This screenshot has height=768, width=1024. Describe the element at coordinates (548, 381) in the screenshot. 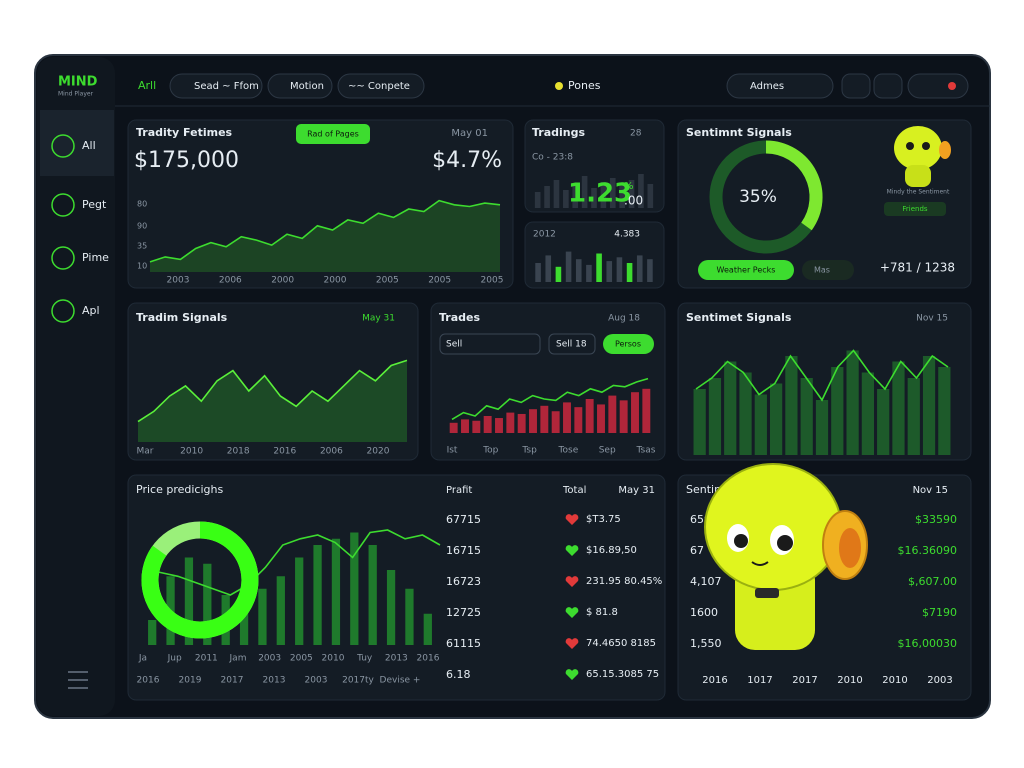

I see `panel` at that location.